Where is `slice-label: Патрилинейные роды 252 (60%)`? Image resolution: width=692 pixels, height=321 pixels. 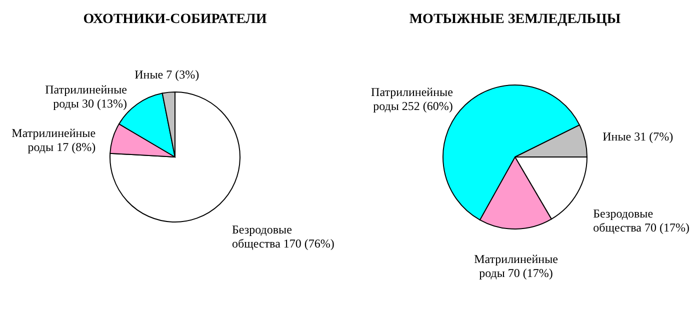
slice-label: Патрилинейные роды 252 (60%) is located at coordinates (412, 98).